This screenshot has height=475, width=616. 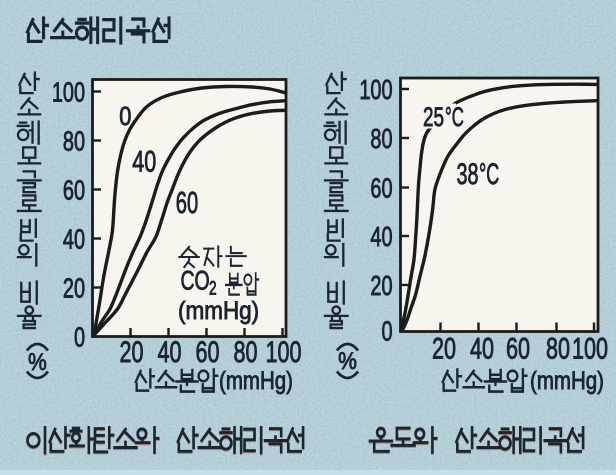 What do you see at coordinates (468, 174) in the screenshot?
I see `svg-text: 38` at bounding box center [468, 174].